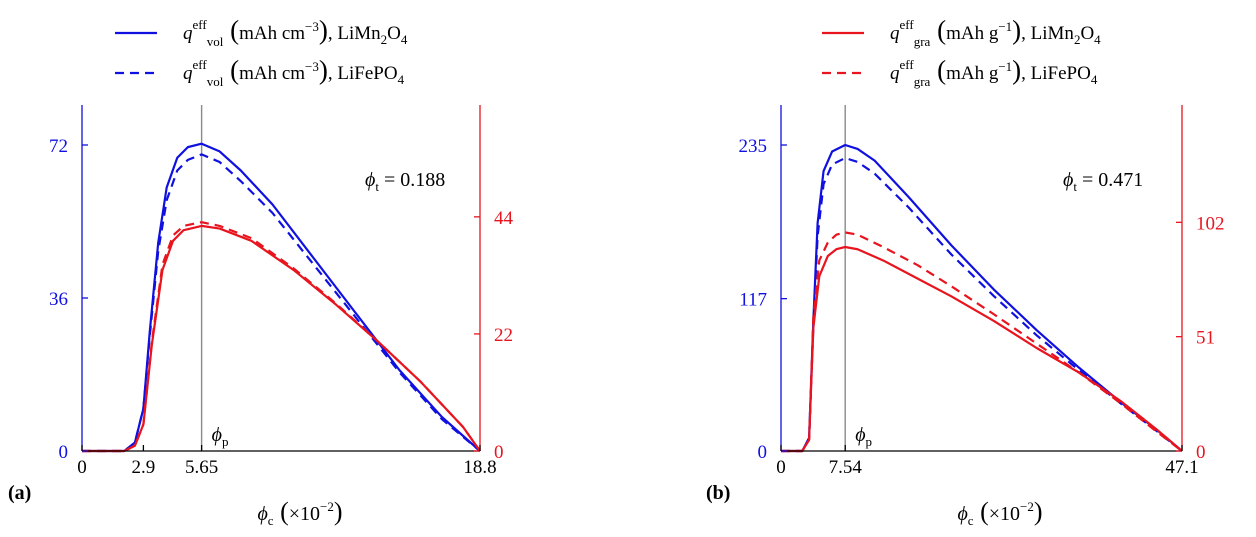 The width and height of the screenshot is (1256, 537). Describe the element at coordinates (846, 467) in the screenshot. I see `x-tick-label: 7.54` at that location.